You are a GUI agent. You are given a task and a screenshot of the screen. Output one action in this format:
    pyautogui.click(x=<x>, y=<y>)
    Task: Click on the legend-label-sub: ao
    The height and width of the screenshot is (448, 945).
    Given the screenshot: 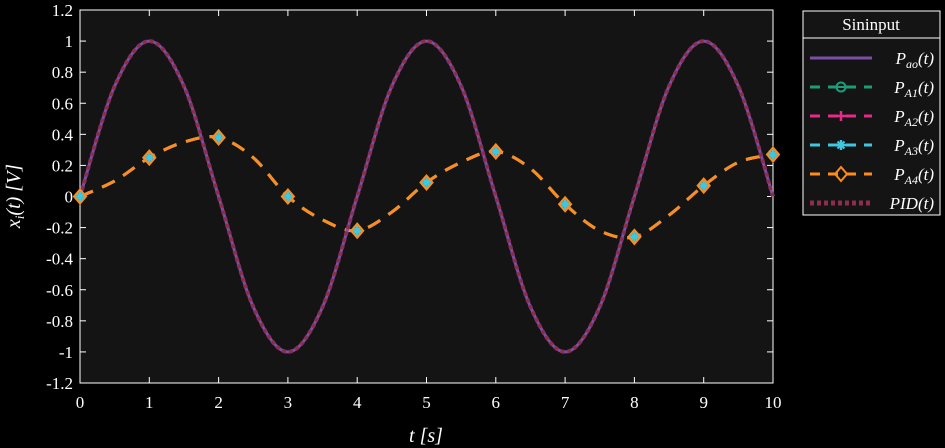 What is the action you would take?
    pyautogui.click(x=912, y=64)
    